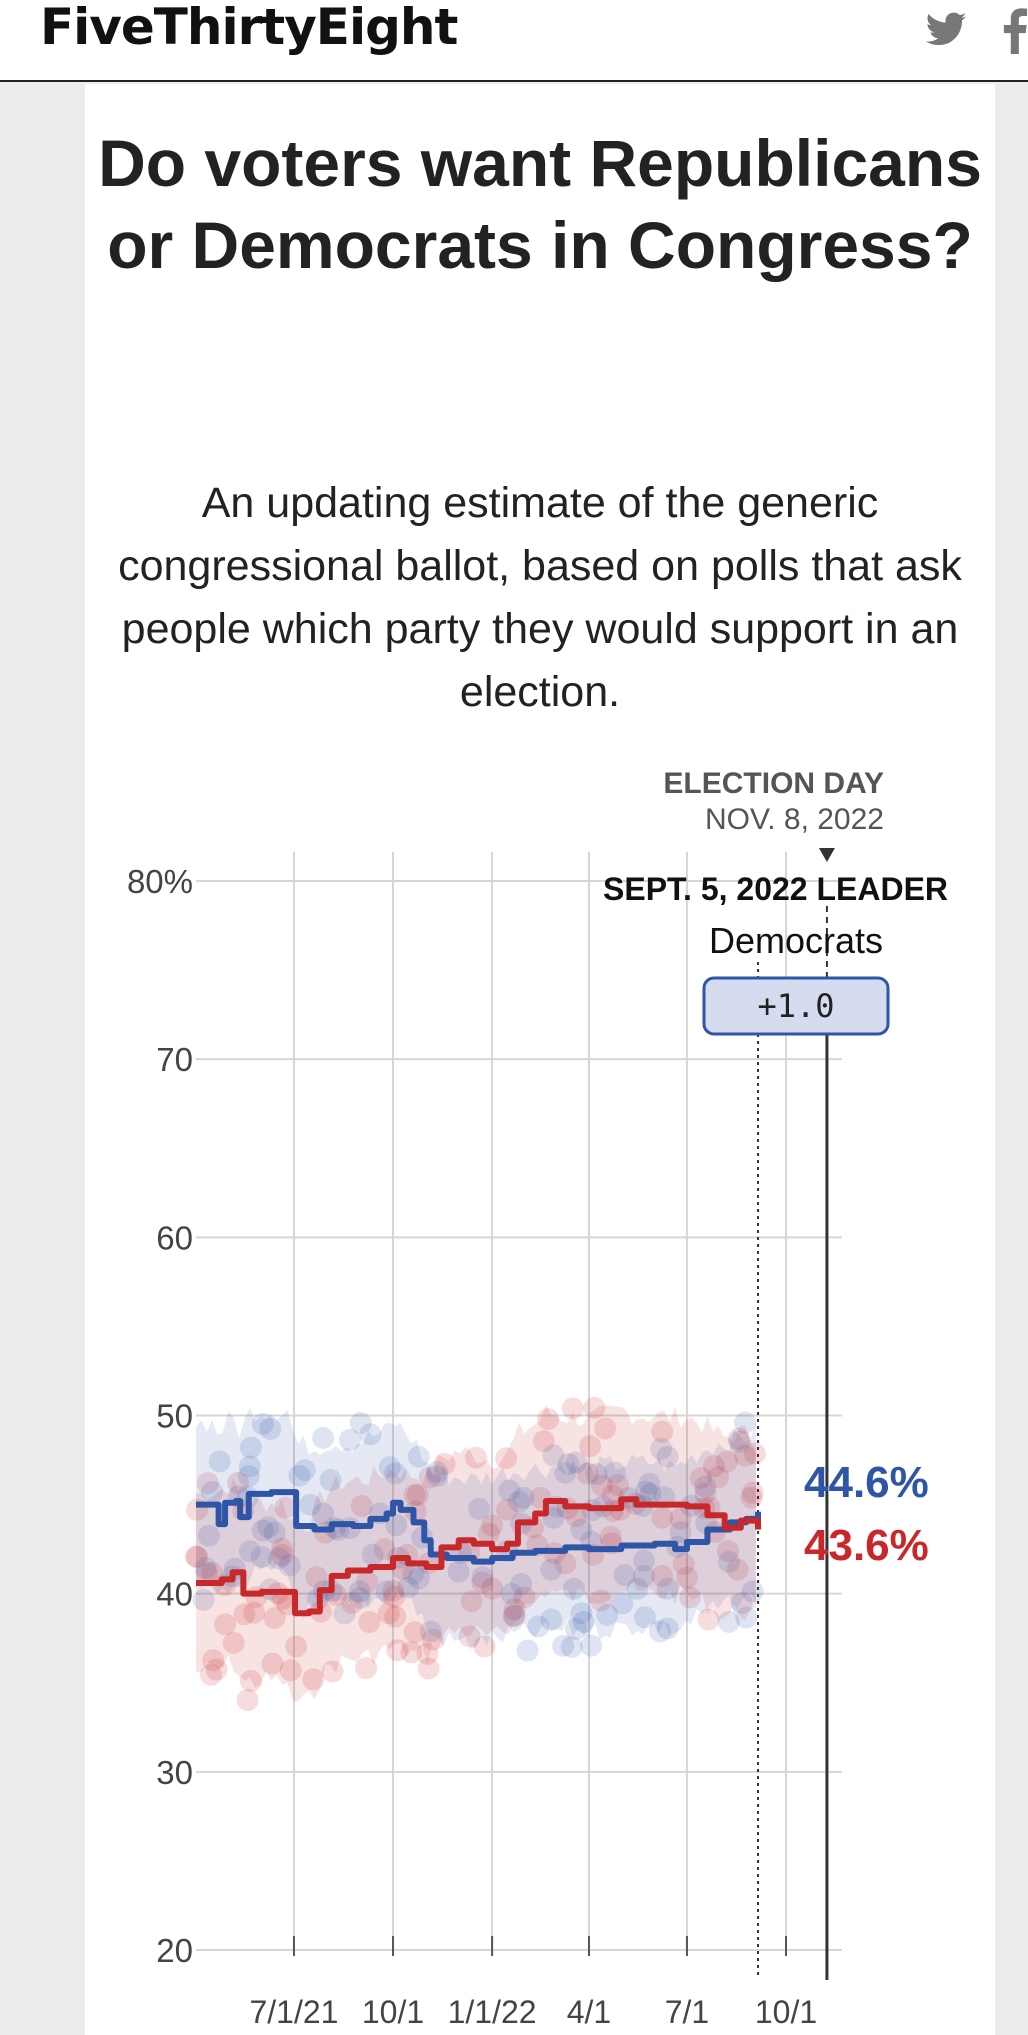 The width and height of the screenshot is (1028, 2035). What do you see at coordinates (174, 1237) in the screenshot?
I see `y-tick-label: 60` at bounding box center [174, 1237].